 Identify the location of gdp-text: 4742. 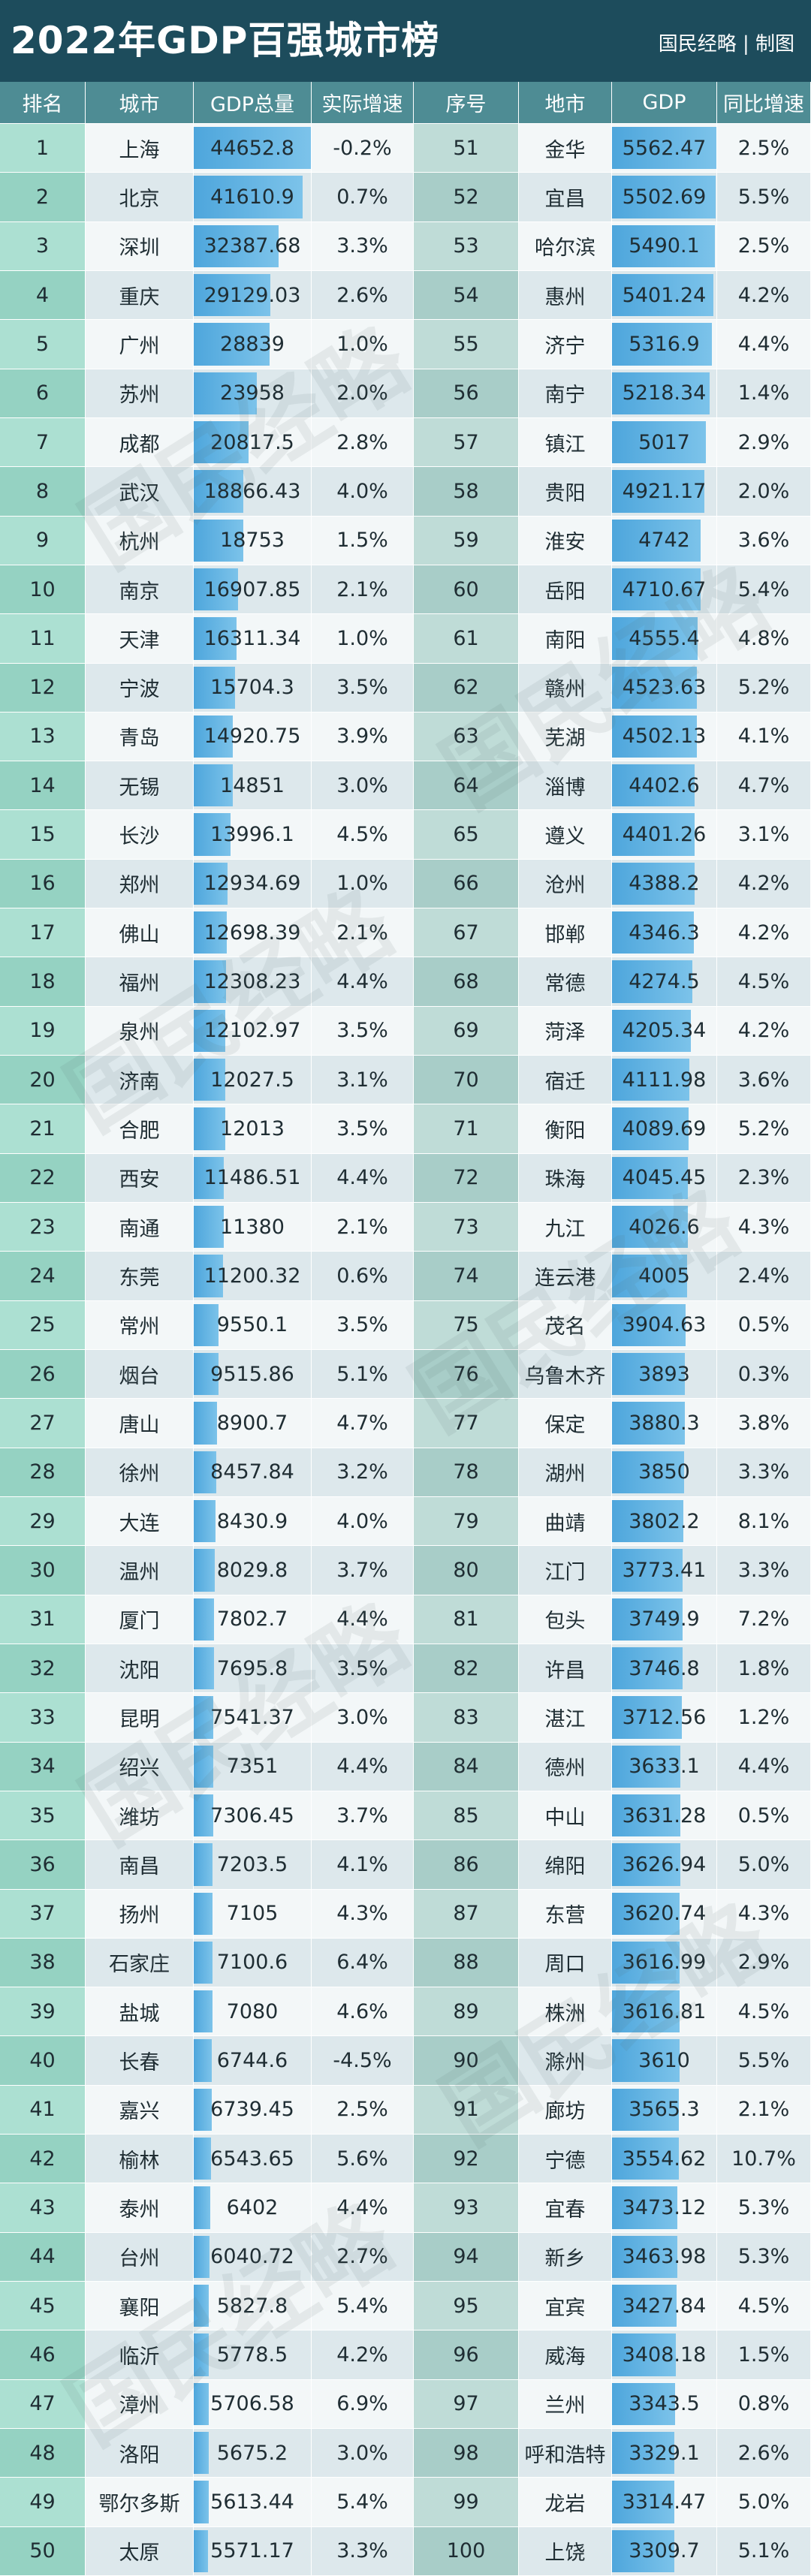
(664, 541).